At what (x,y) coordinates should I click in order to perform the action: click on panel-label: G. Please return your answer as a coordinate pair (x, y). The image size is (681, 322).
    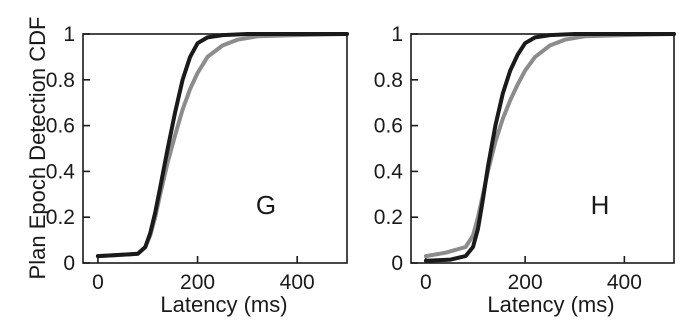
    Looking at the image, I should click on (266, 205).